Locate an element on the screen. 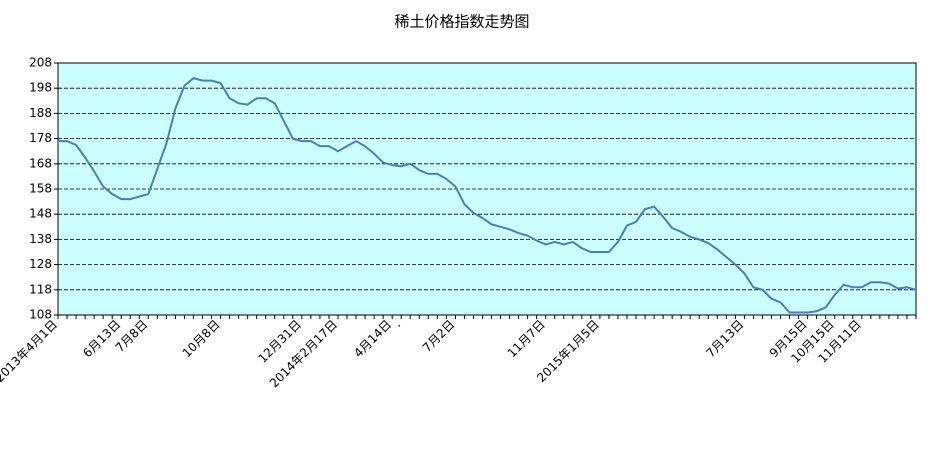  x-tick-label: 7月13日 is located at coordinates (724, 338).